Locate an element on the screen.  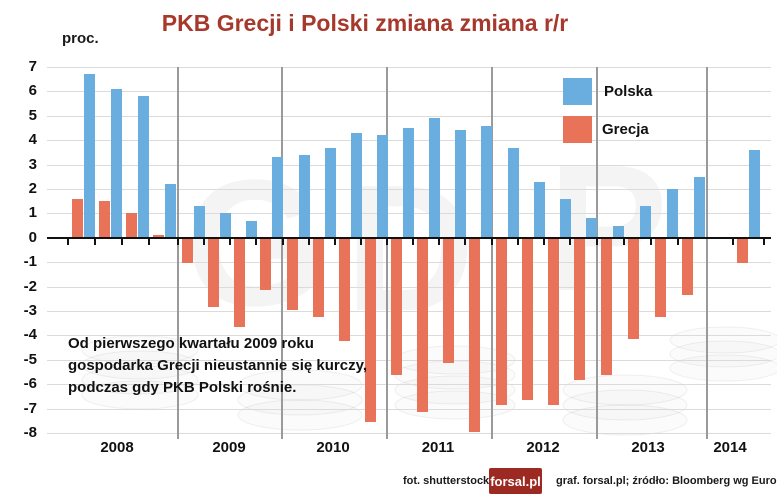
bar-grecja-2009-q3 is located at coordinates (239, 282).